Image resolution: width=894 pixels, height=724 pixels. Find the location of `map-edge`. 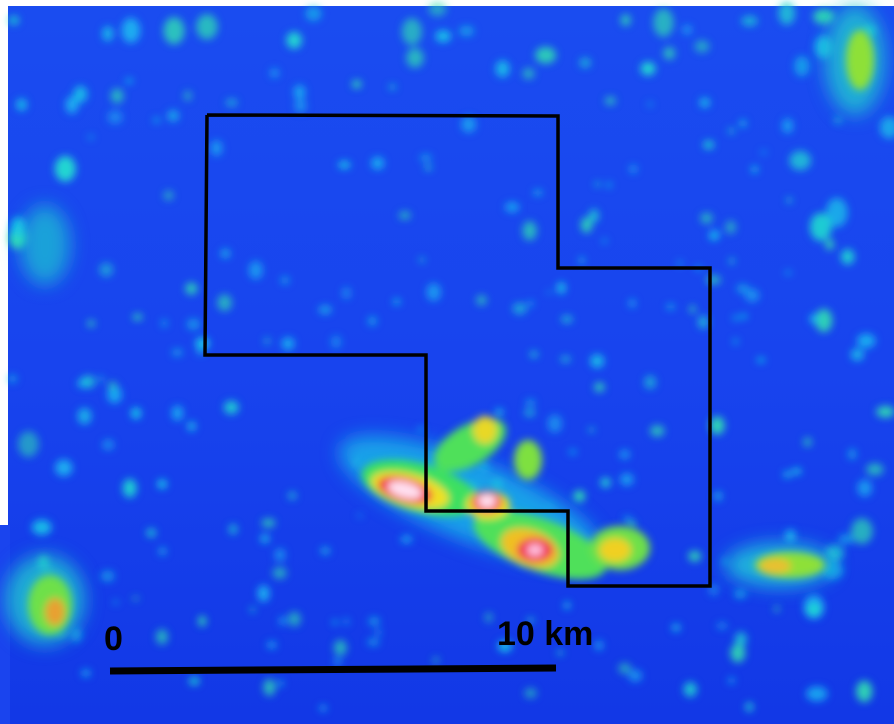

map-edge is located at coordinates (5, 624).